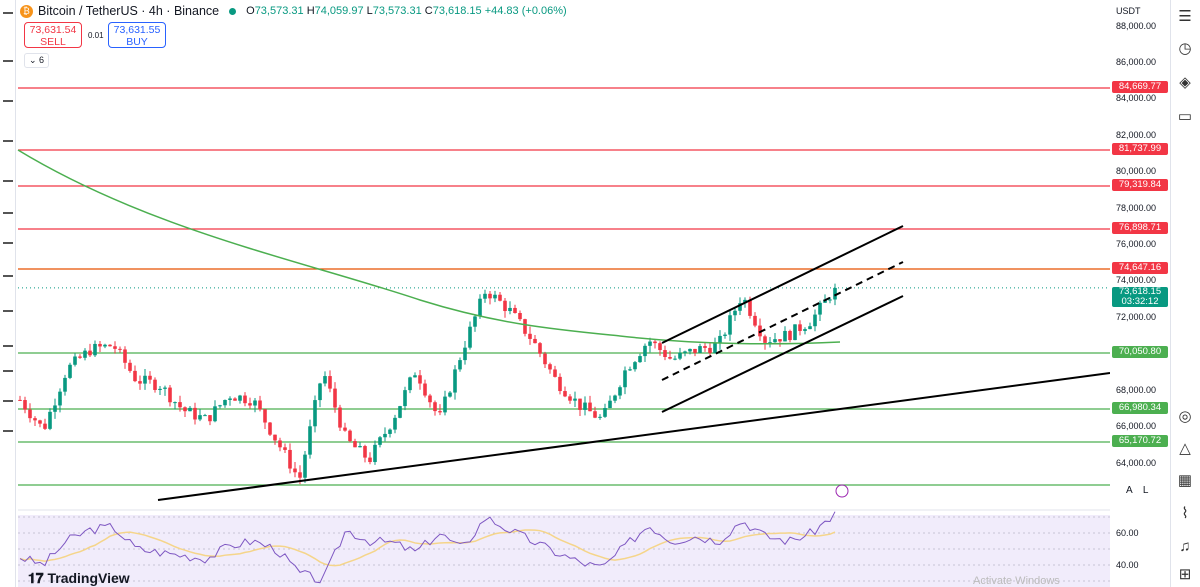 Image resolution: width=1200 pixels, height=587 pixels. What do you see at coordinates (129, 11) in the screenshot?
I see `symbol-title: Bitcoin / TetherUS · 4h · Binance` at bounding box center [129, 11].